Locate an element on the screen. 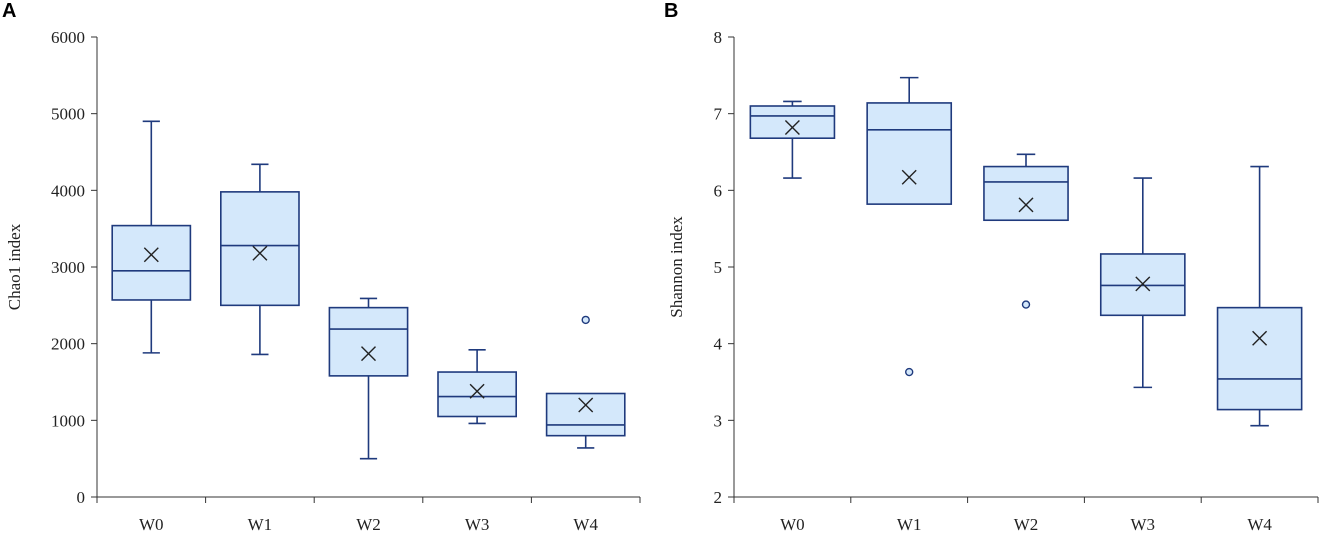 This screenshot has width=1325, height=542. y-axis-label: Chao1 index is located at coordinates (14, 266).